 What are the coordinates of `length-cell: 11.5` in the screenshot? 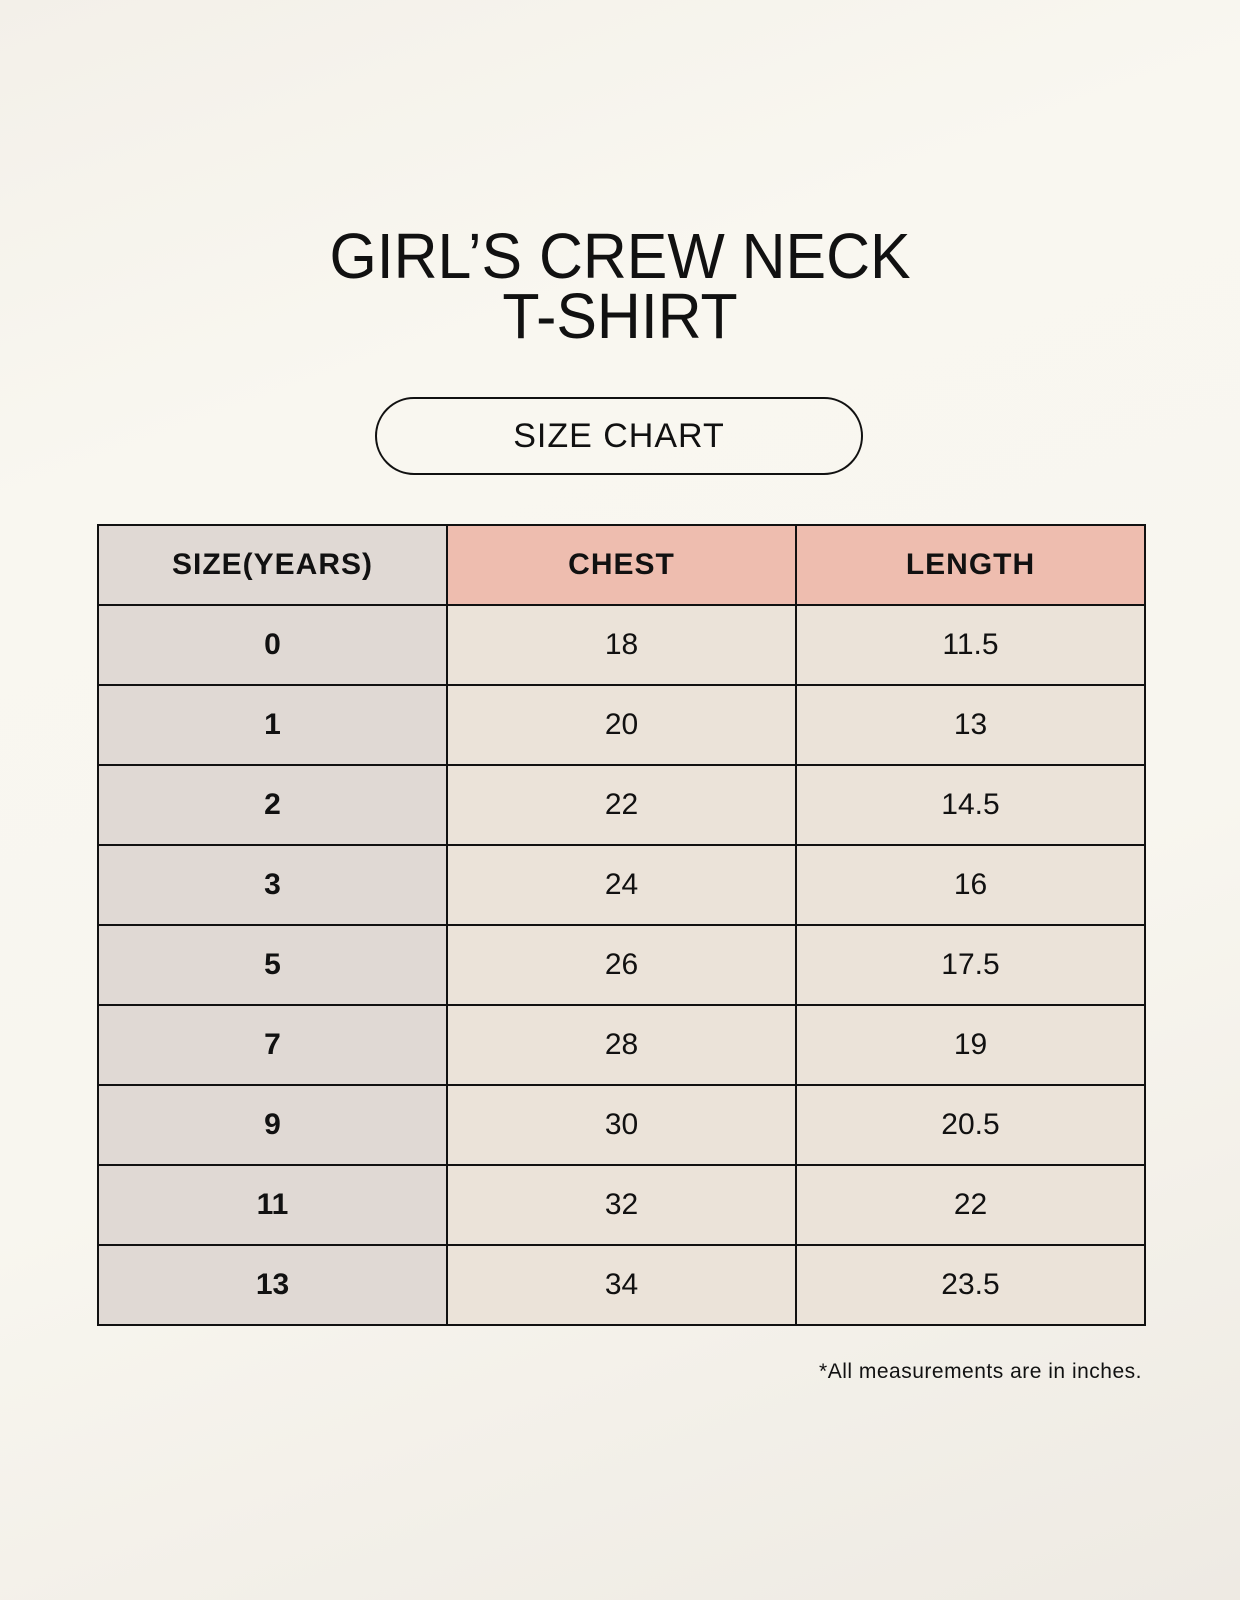 It's located at (970, 645).